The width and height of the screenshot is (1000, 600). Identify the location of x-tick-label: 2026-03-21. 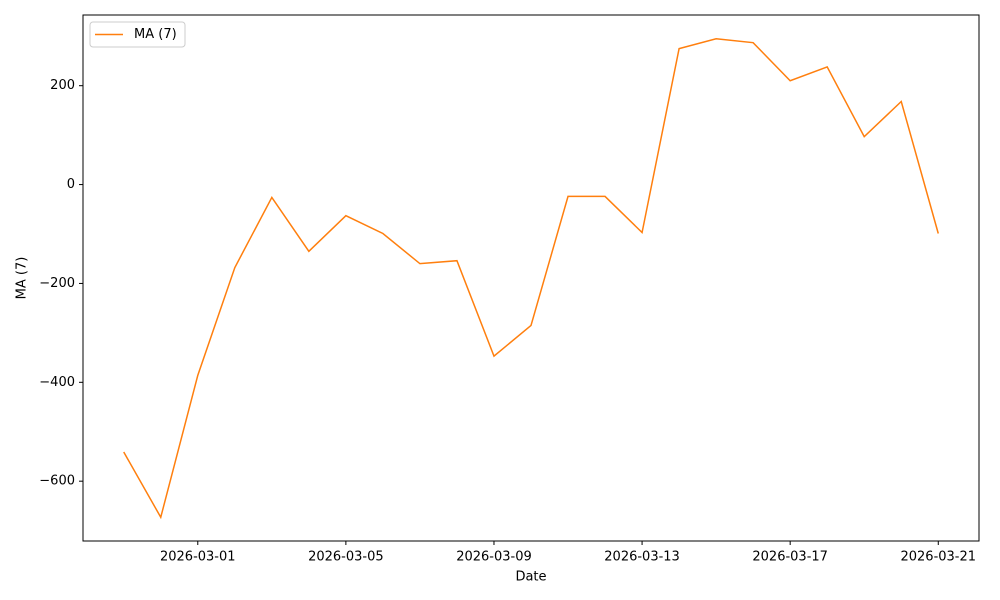
(938, 557).